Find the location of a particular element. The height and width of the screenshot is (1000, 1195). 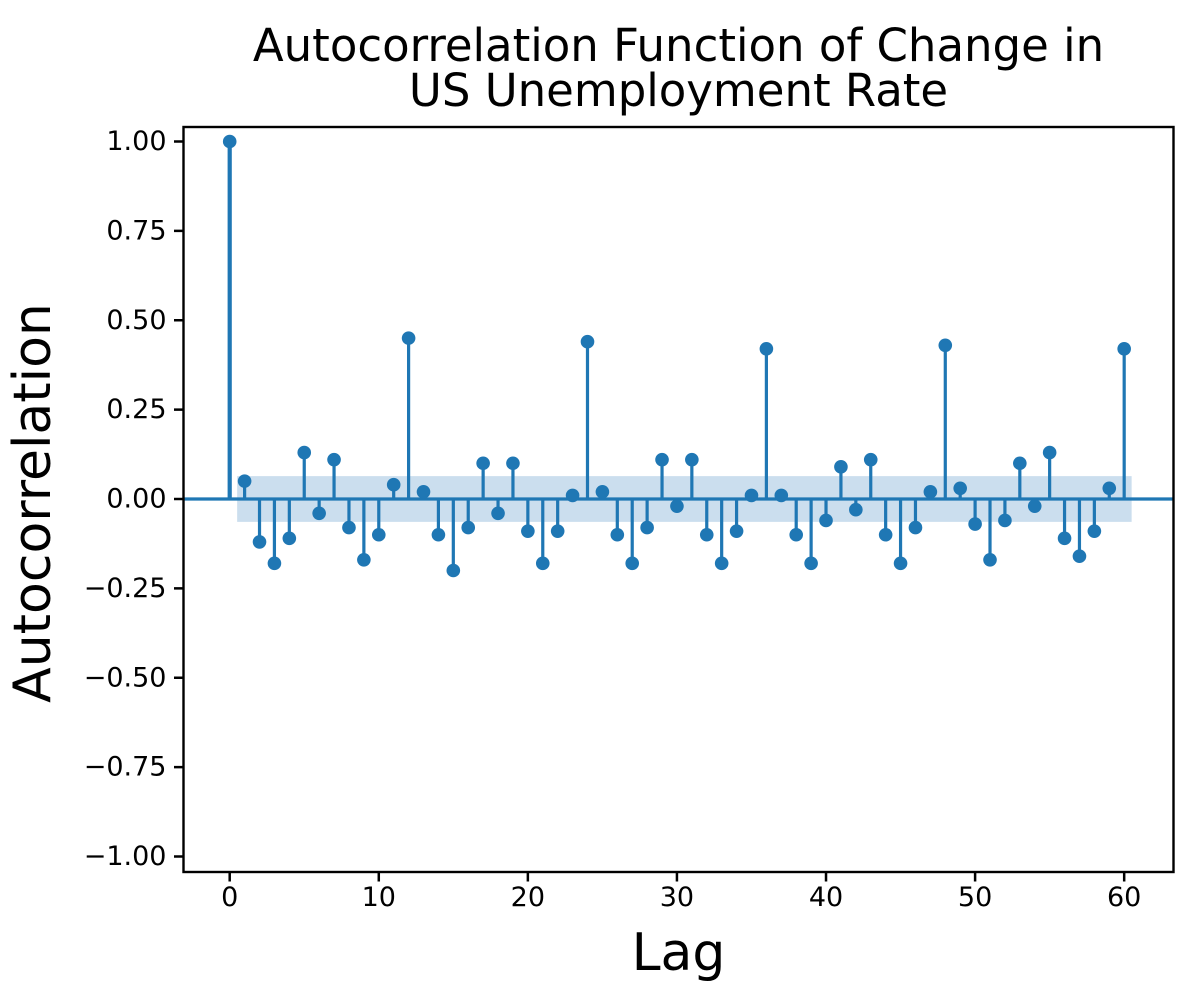

y-tick-label: 0.25 is located at coordinates (136, 409).